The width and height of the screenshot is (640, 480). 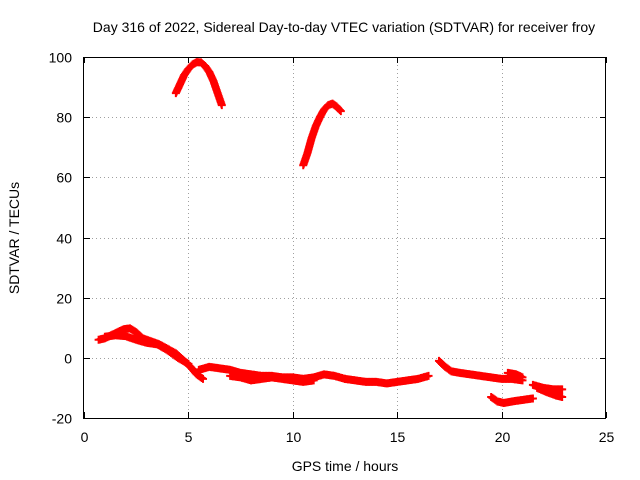 I want to click on x-tick-label: 25, so click(x=607, y=437).